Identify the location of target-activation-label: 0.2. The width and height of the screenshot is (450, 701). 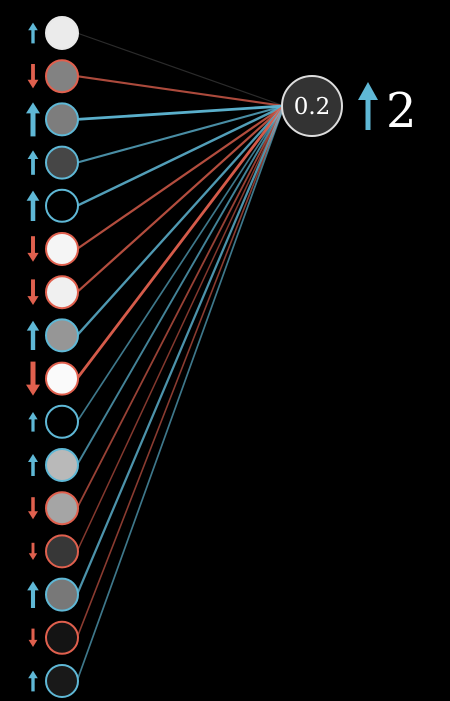
(312, 107).